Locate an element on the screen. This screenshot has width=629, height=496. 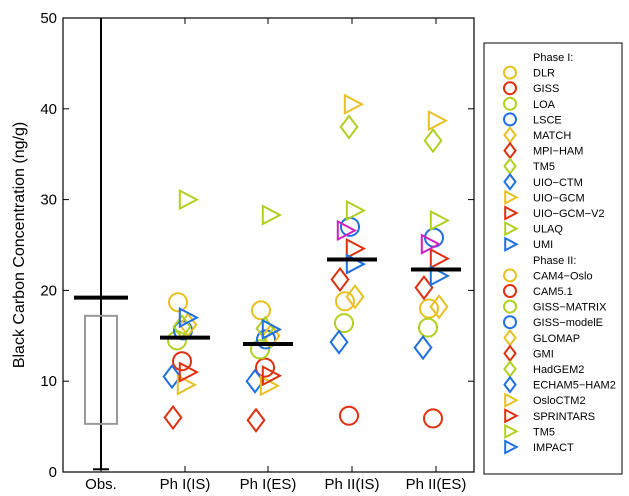
legend-label: IMPACT is located at coordinates (553, 448).